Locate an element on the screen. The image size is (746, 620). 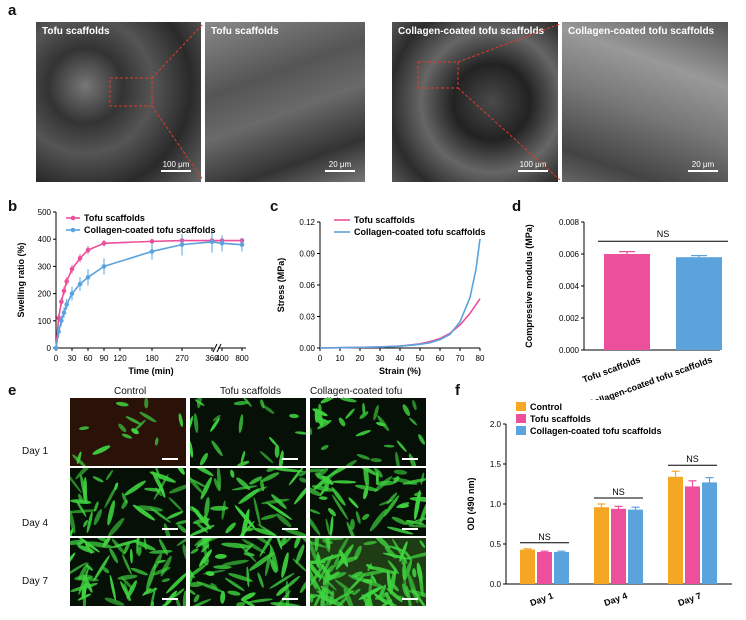
panel-label-e: e is located at coordinates (12, 390).